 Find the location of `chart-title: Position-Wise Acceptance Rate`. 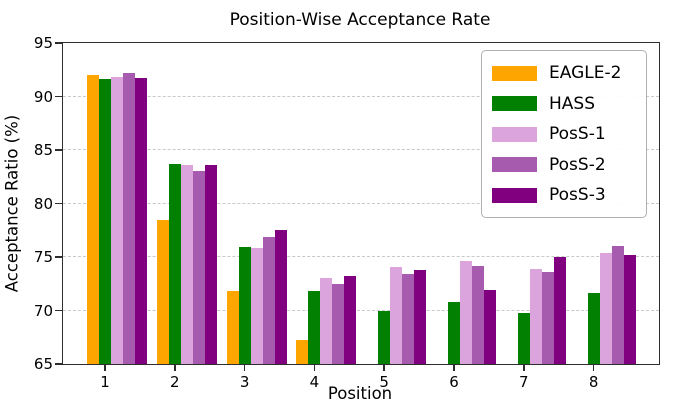

chart-title: Position-Wise Acceptance Rate is located at coordinates (360, 20).